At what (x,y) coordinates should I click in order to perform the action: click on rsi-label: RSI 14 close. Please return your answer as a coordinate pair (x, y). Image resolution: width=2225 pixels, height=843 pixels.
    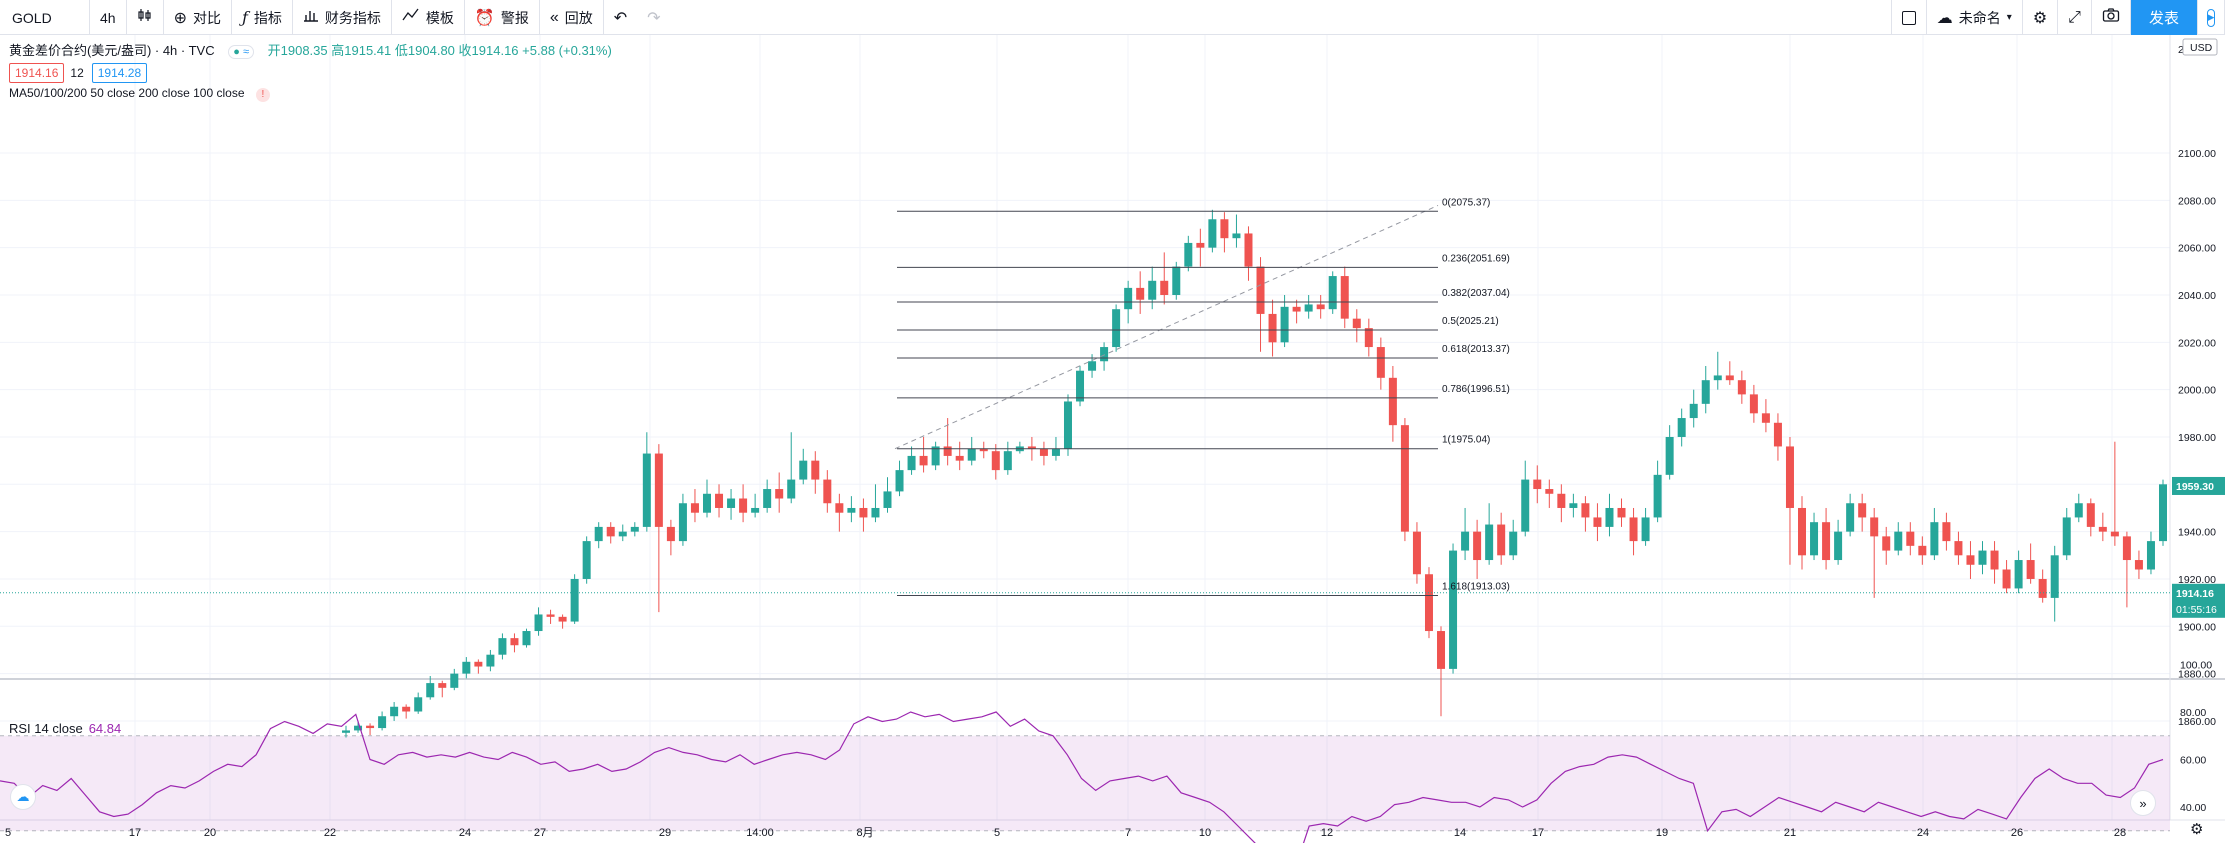
    Looking at the image, I should click on (46, 728).